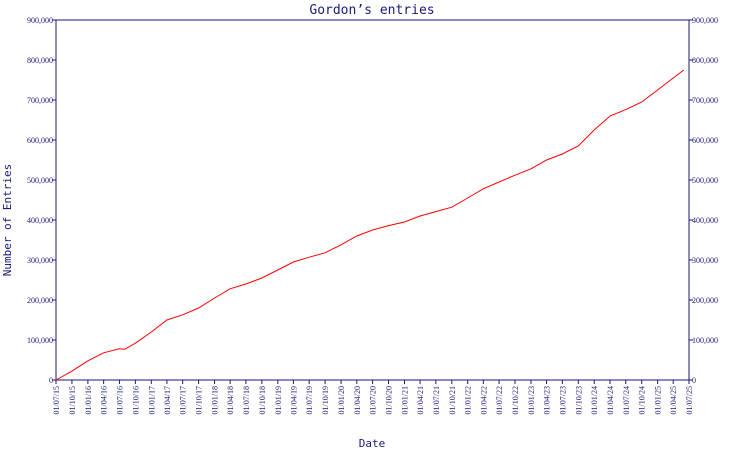  I want to click on x-tick-label: 01/10/15, so click(72, 400).